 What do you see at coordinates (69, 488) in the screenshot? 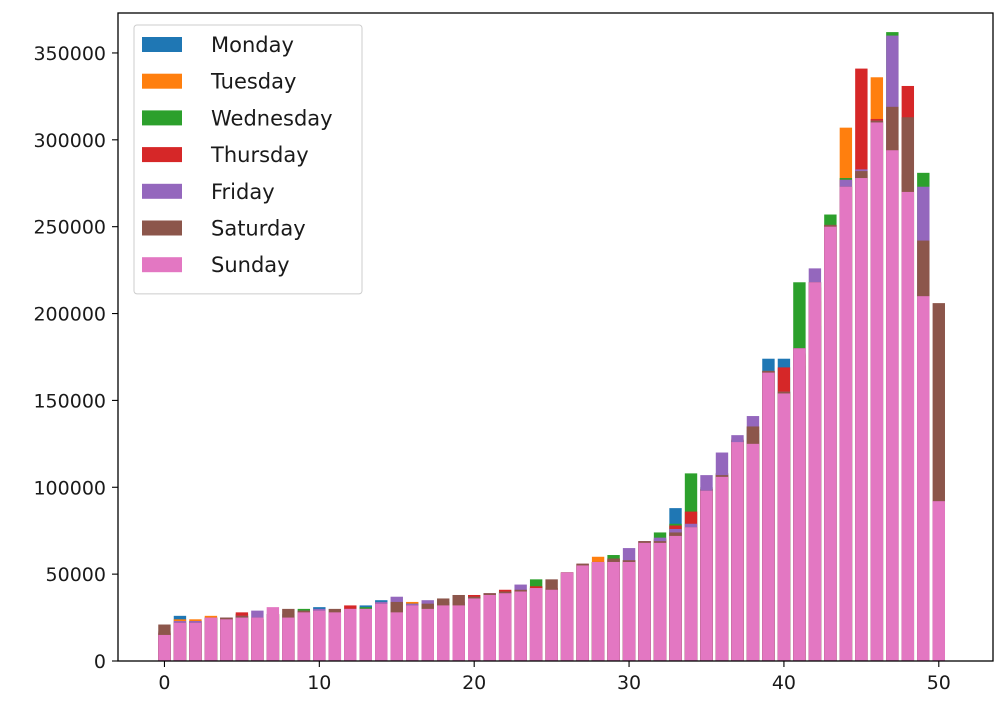
I see `y-tick-label: 100000` at bounding box center [69, 488].